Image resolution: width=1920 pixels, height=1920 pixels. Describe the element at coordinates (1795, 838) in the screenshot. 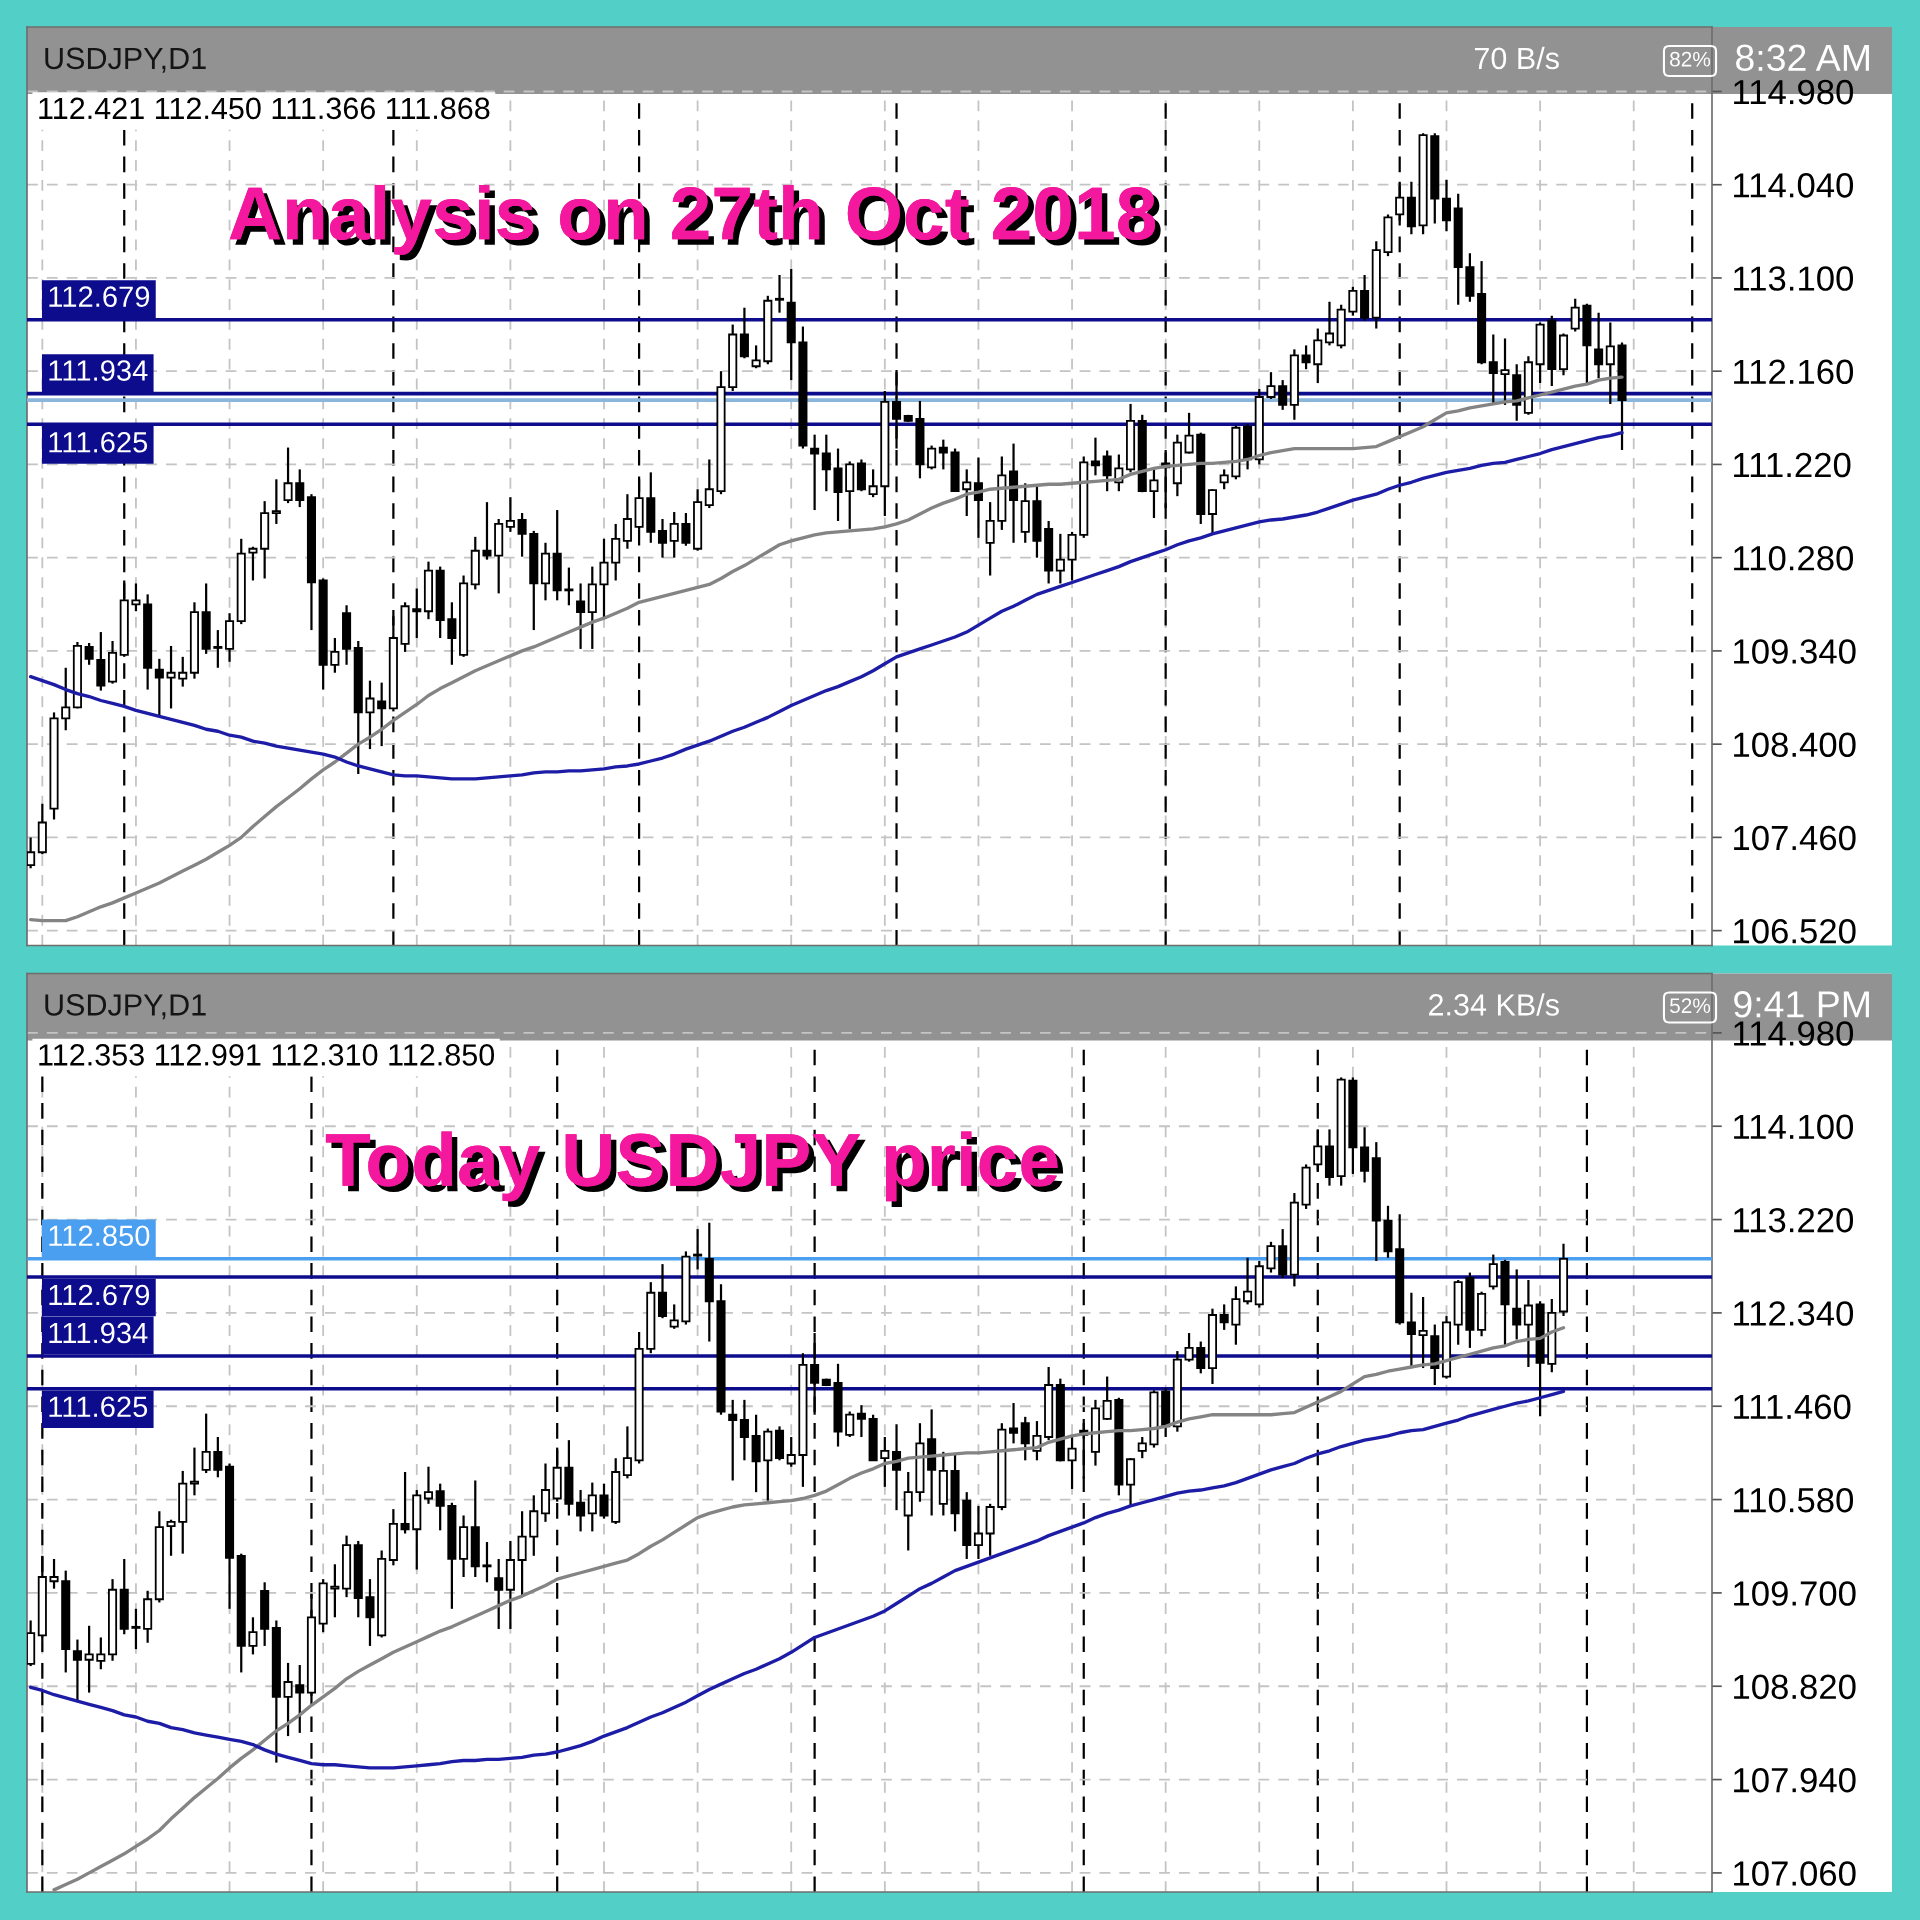

I see `y-tick-label: 107.460` at that location.